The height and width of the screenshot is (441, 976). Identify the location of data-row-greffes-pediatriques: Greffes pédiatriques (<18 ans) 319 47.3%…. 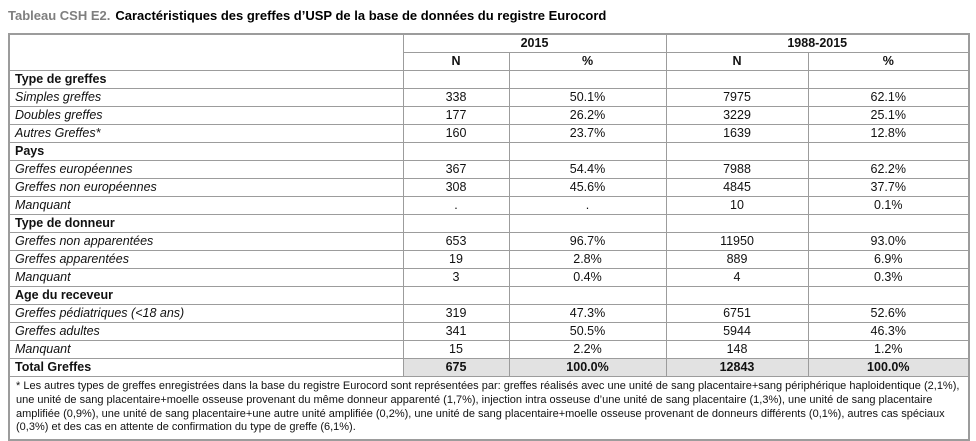
(489, 313).